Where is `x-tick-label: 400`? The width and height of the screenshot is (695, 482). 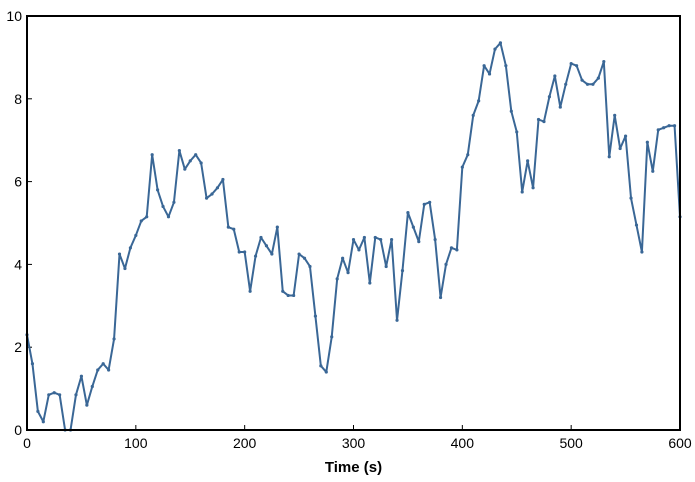 x-tick-label: 400 is located at coordinates (463, 443).